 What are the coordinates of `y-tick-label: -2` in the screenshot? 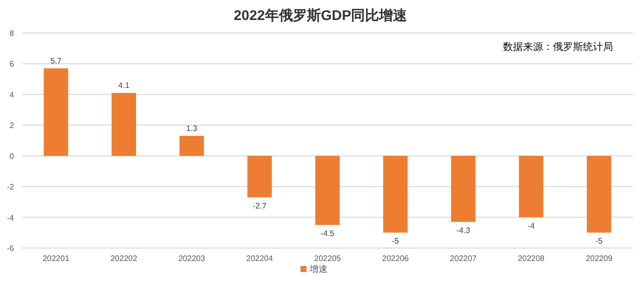 It's located at (10, 187).